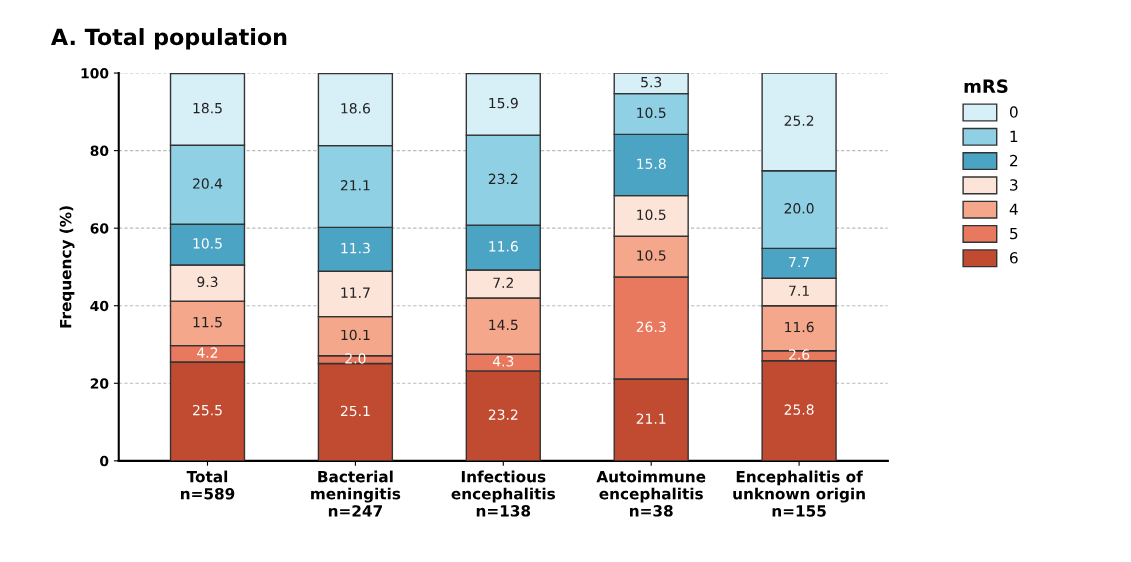 This screenshot has width=1131, height=562. What do you see at coordinates (207, 322) in the screenshot?
I see `data-label: 11.5` at bounding box center [207, 322].